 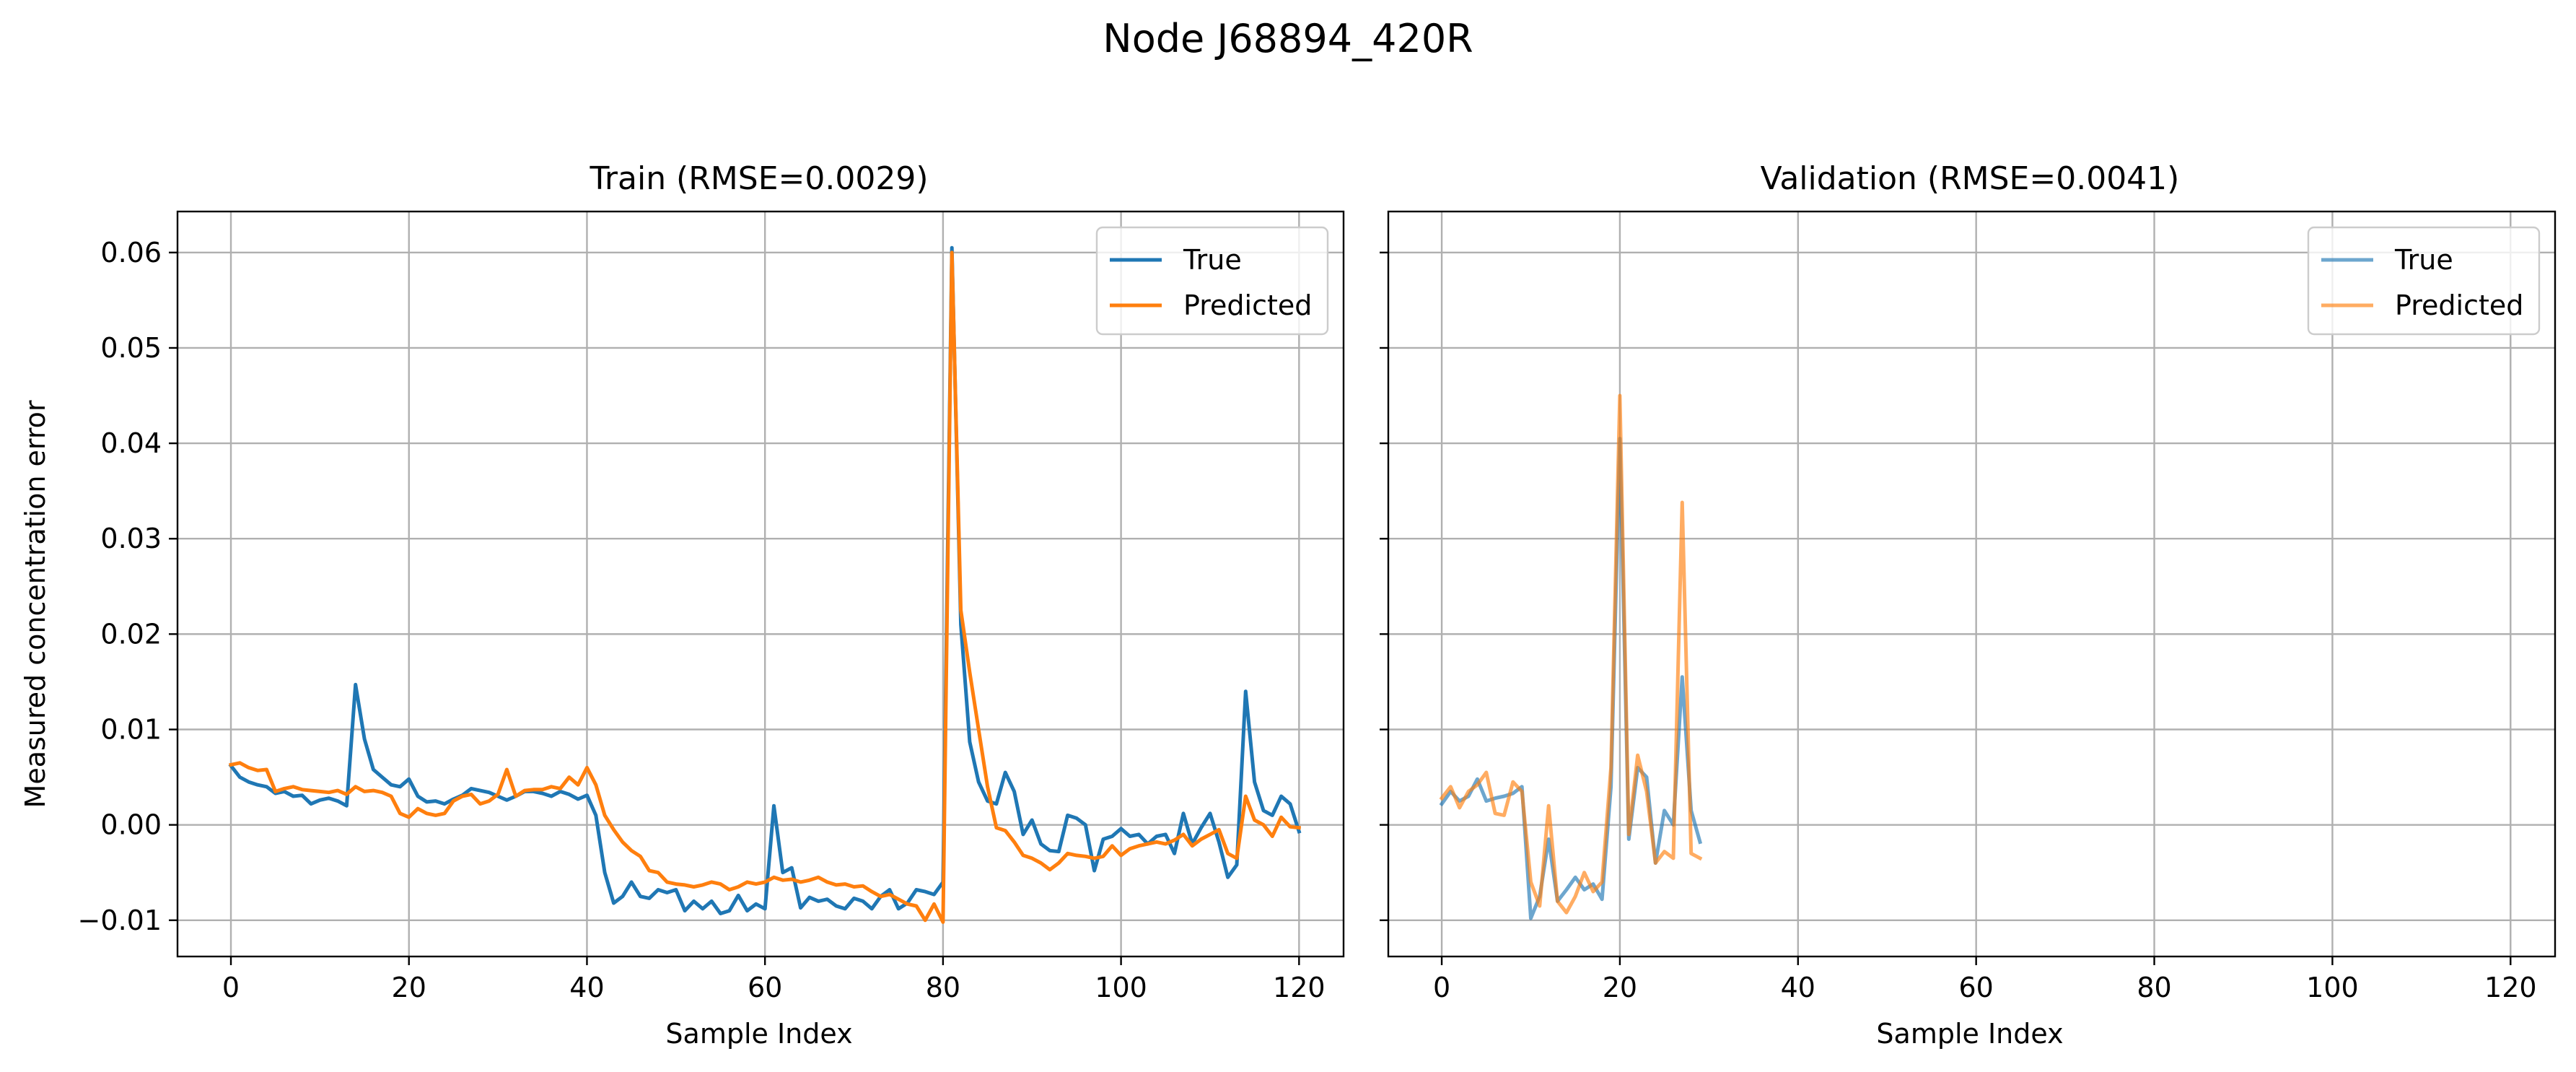 I want to click on validation-legend: True Predicted, so click(x=2424, y=281).